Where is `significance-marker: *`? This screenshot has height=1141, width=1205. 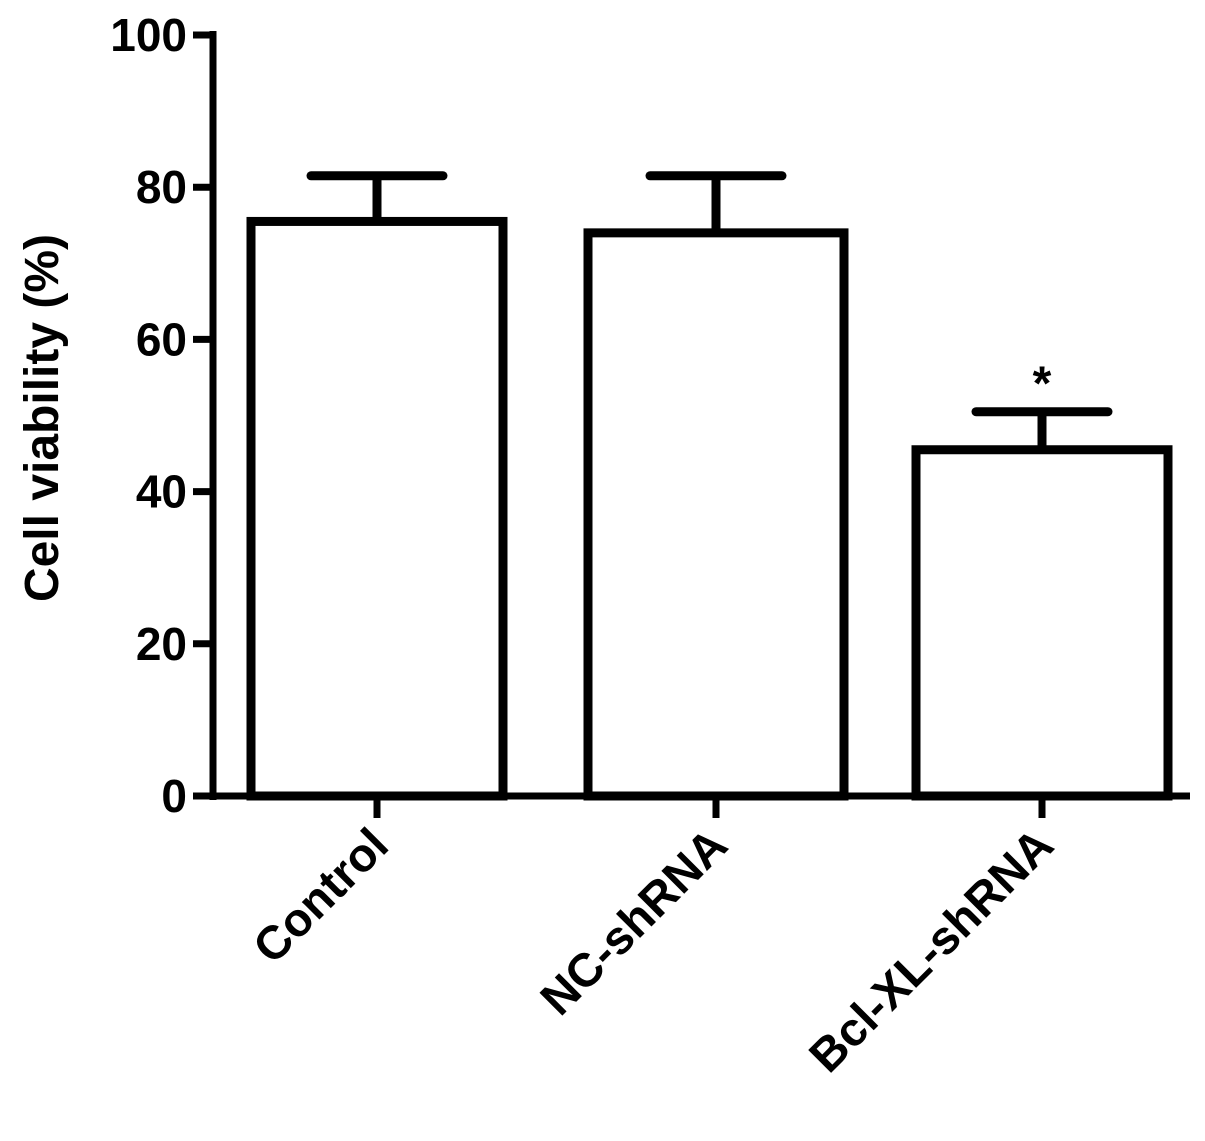
significance-marker: * is located at coordinates (1042, 384).